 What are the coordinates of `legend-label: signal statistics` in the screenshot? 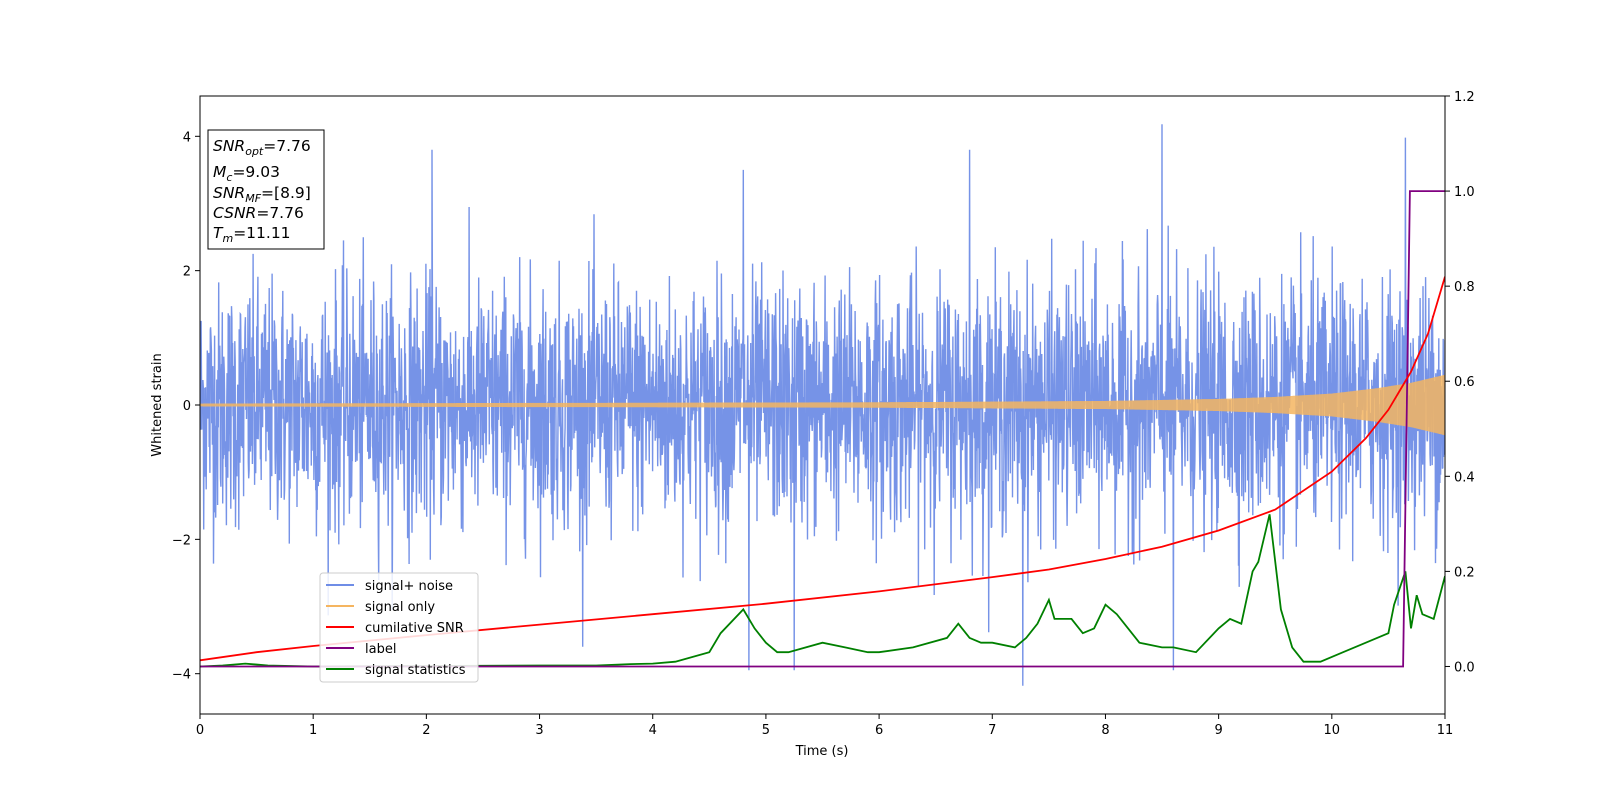 It's located at (415, 670).